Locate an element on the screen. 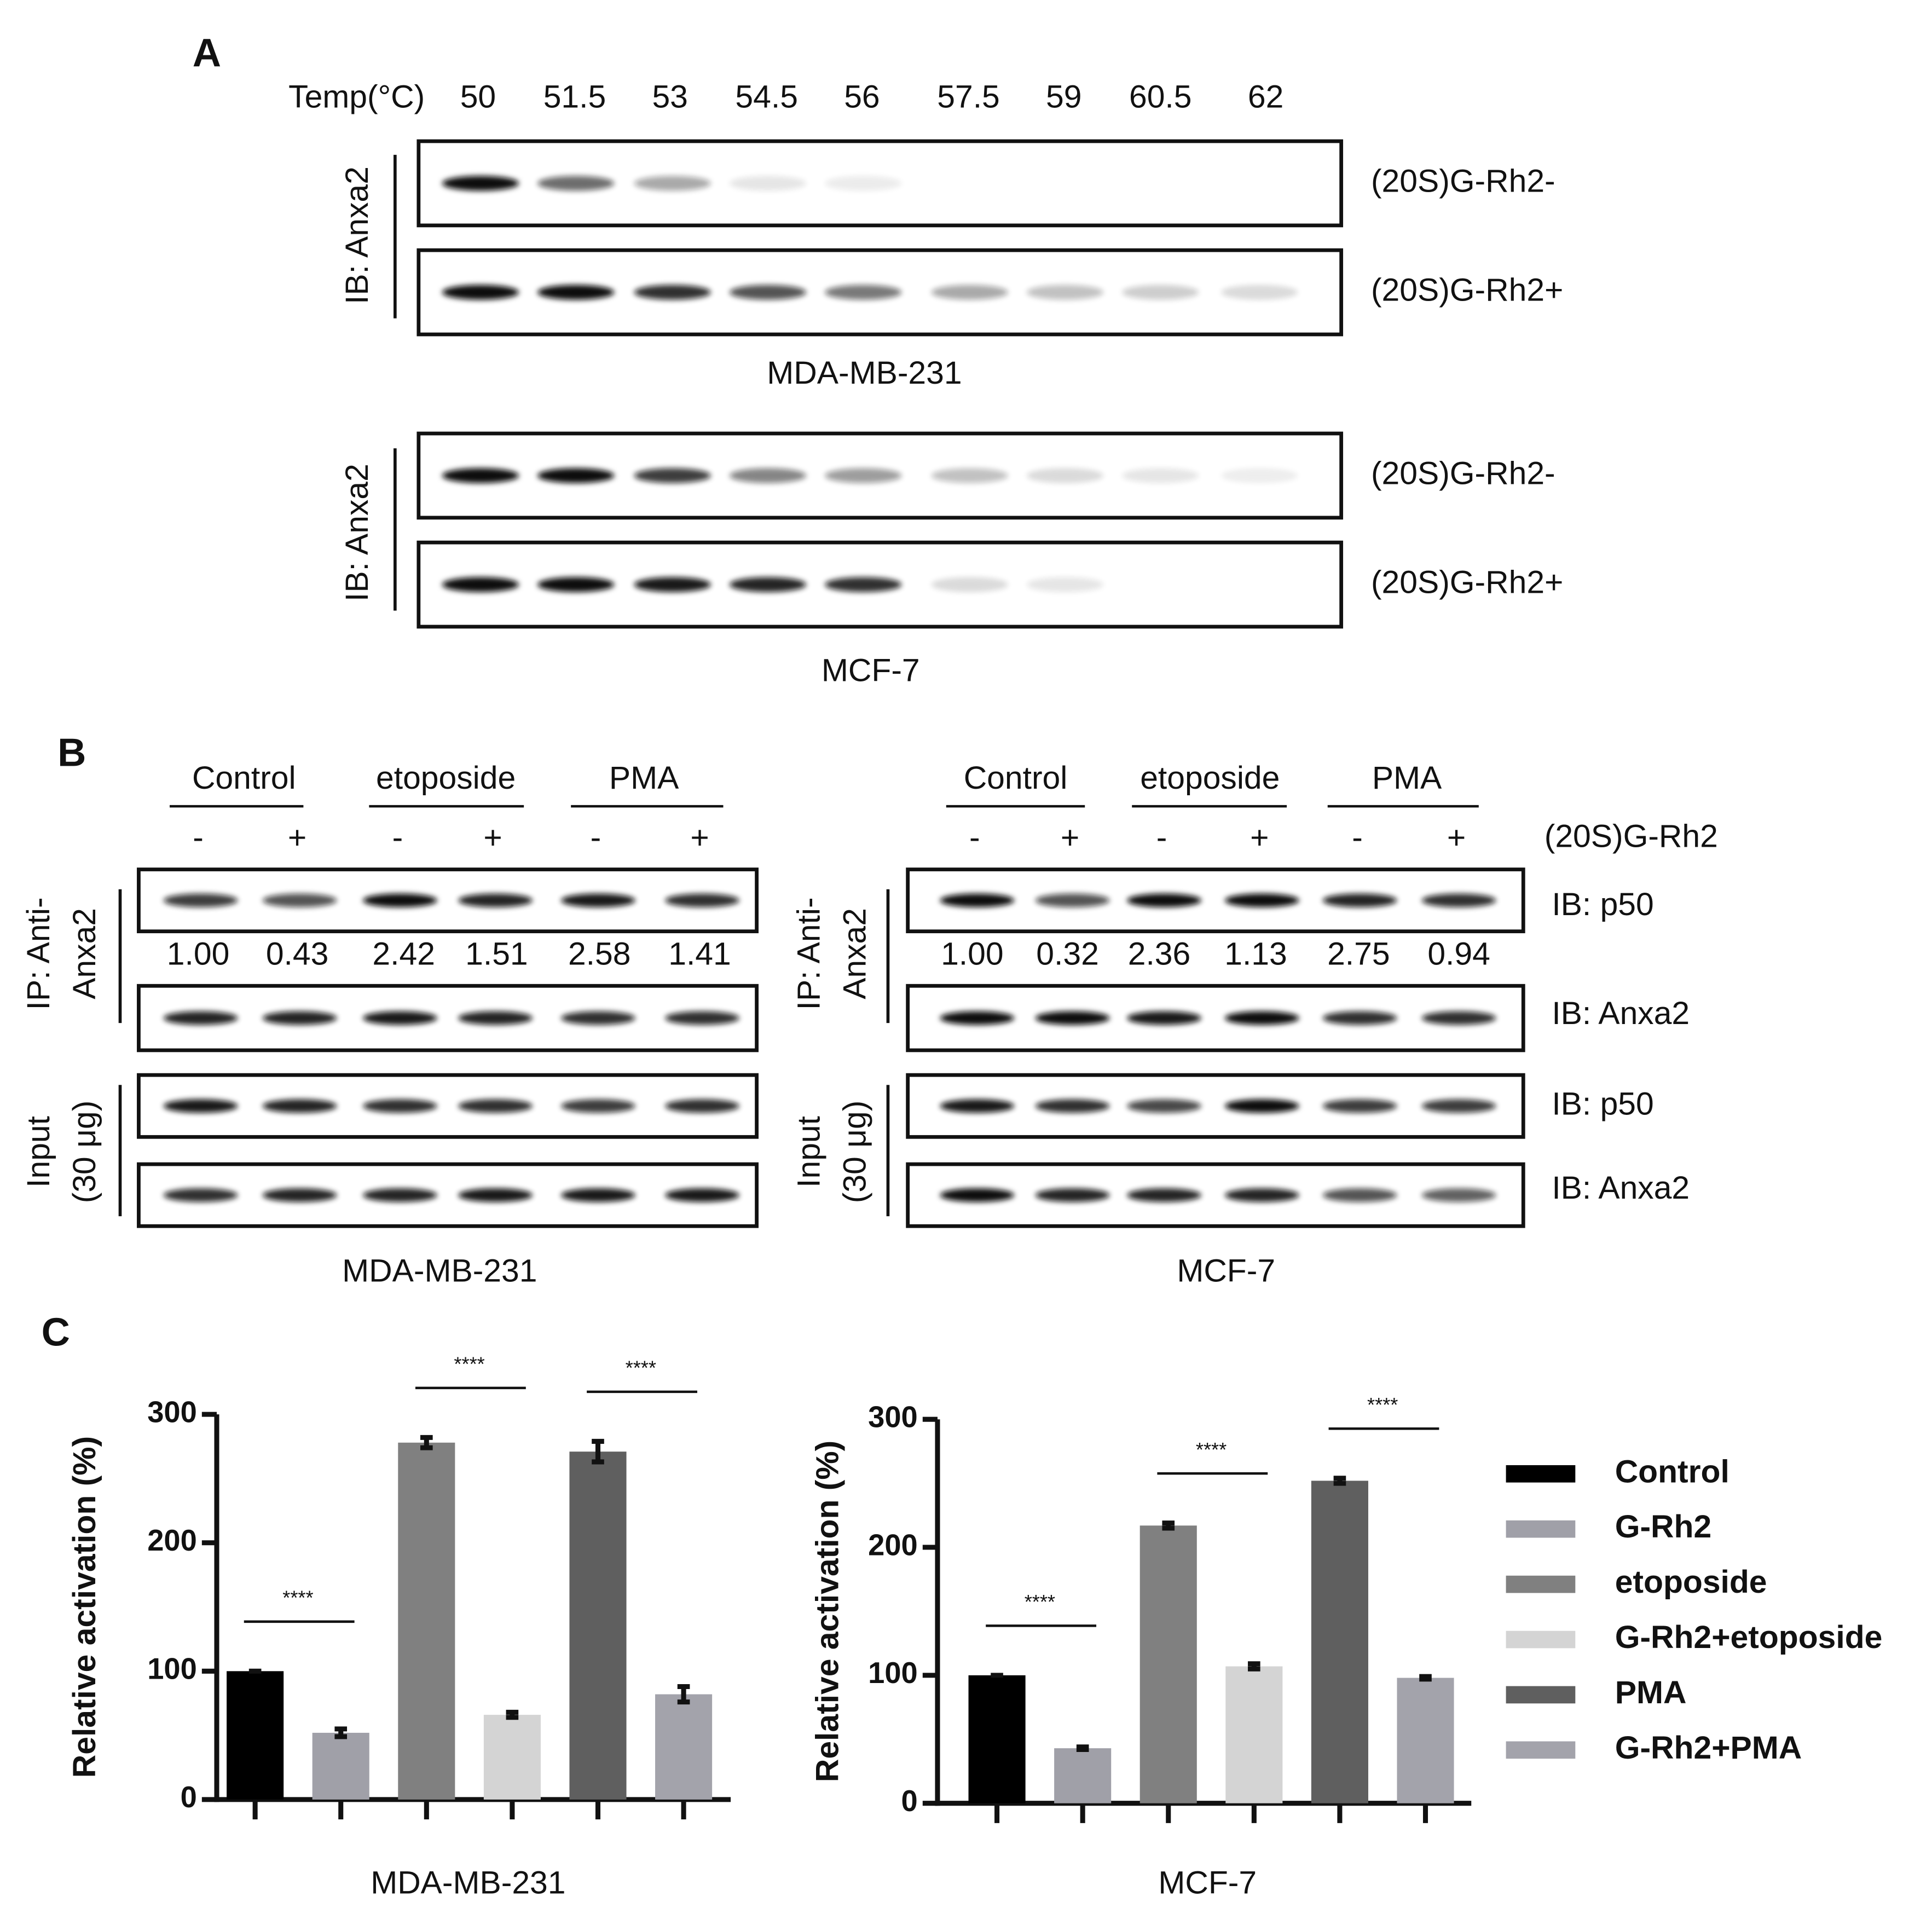 Image resolution: width=1932 pixels, height=1914 pixels. temp-value: 56 is located at coordinates (862, 97).